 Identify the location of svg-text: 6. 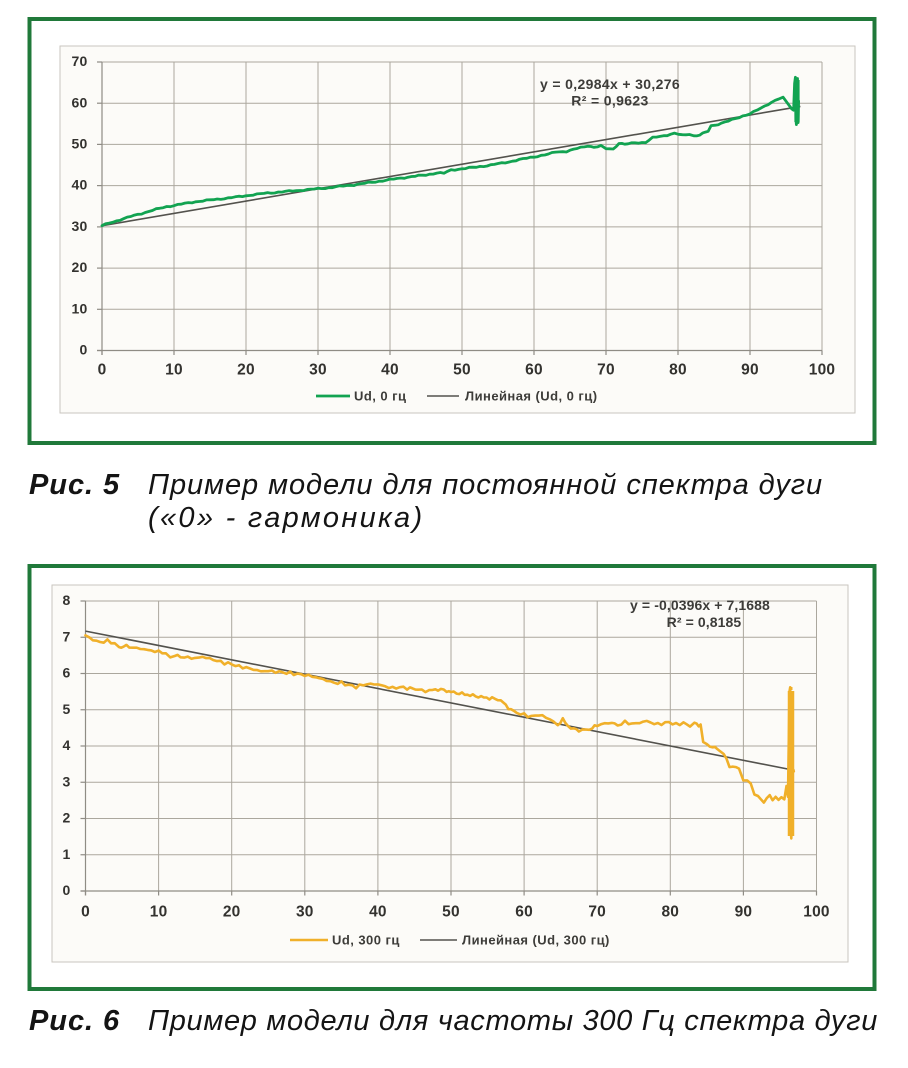
(67, 673).